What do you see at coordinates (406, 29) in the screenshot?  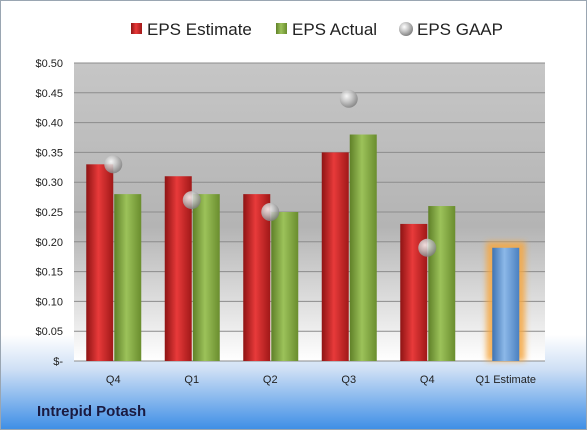 I see `legend-swatch-gaap` at bounding box center [406, 29].